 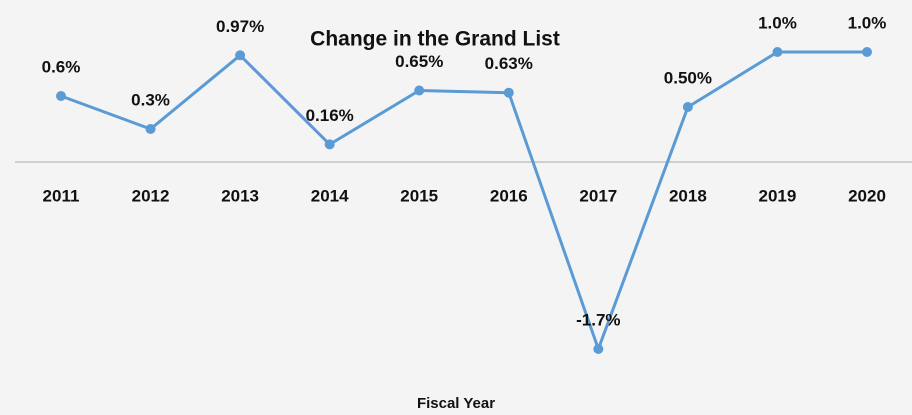 What do you see at coordinates (150, 99) in the screenshot?
I see `data-label: 0.3%` at bounding box center [150, 99].